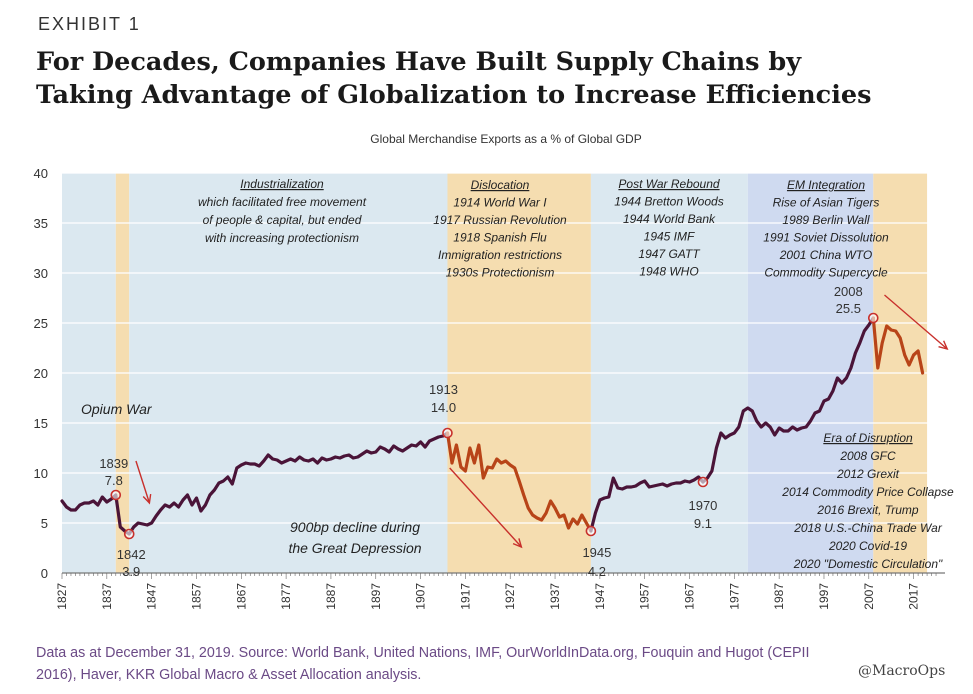 Image resolution: width=973 pixels, height=694 pixels. What do you see at coordinates (355, 527) in the screenshot?
I see `depression-label-line: 900bp decline during` at bounding box center [355, 527].